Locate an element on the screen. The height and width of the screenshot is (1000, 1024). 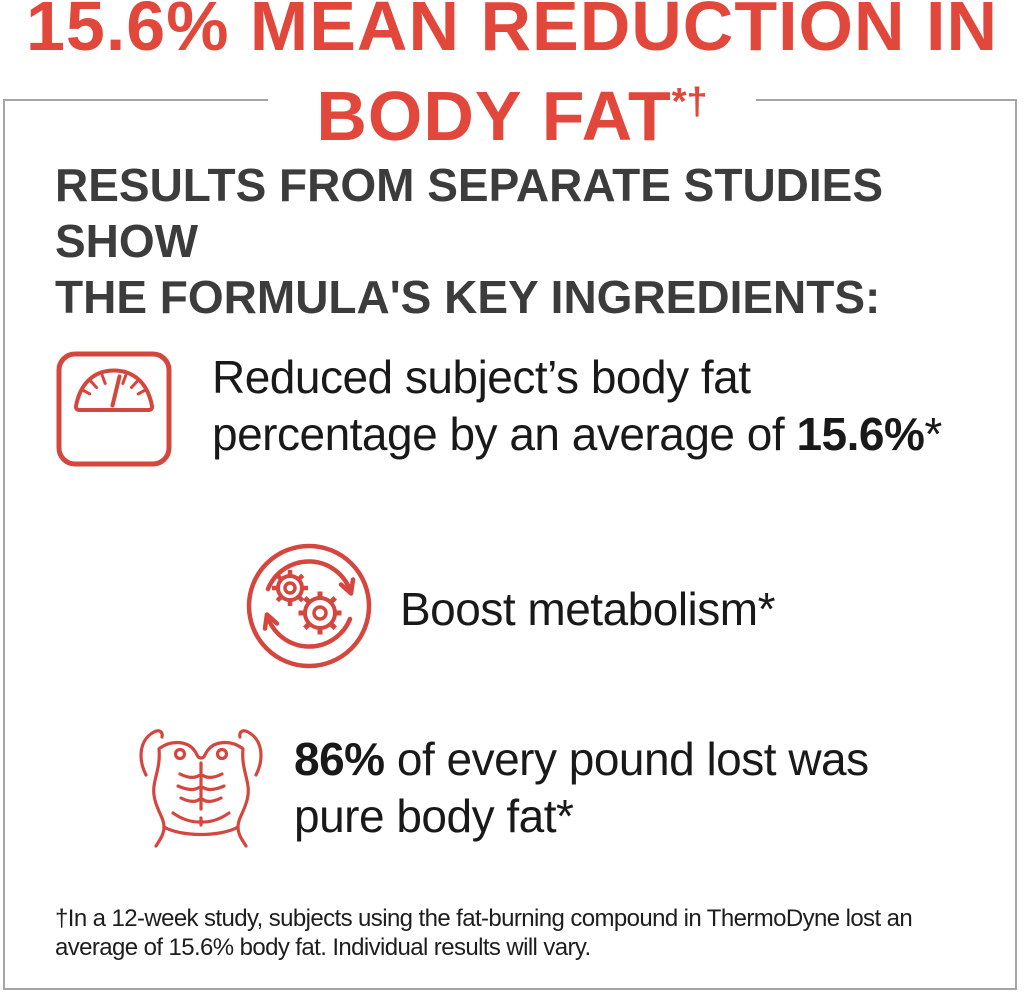
gear-large is located at coordinates (320, 613).